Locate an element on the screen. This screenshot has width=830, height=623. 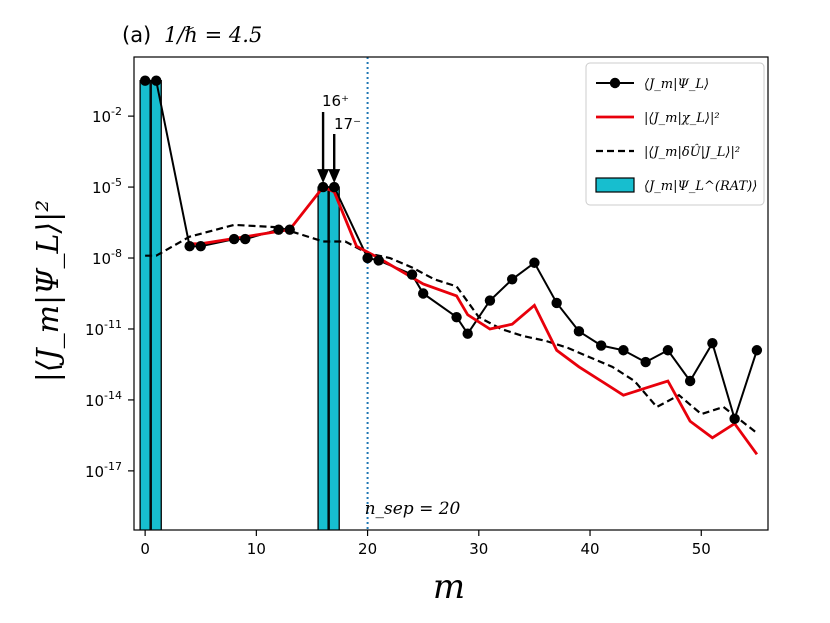
y-tick-label: 10⁻⁵ is located at coordinates (107, 186).